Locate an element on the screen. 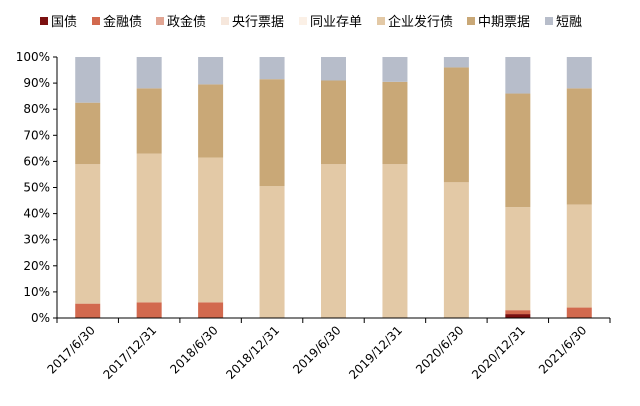 Image resolution: width=640 pixels, height=406 pixels. x-tick-label: 2018/6/30 is located at coordinates (193, 349).